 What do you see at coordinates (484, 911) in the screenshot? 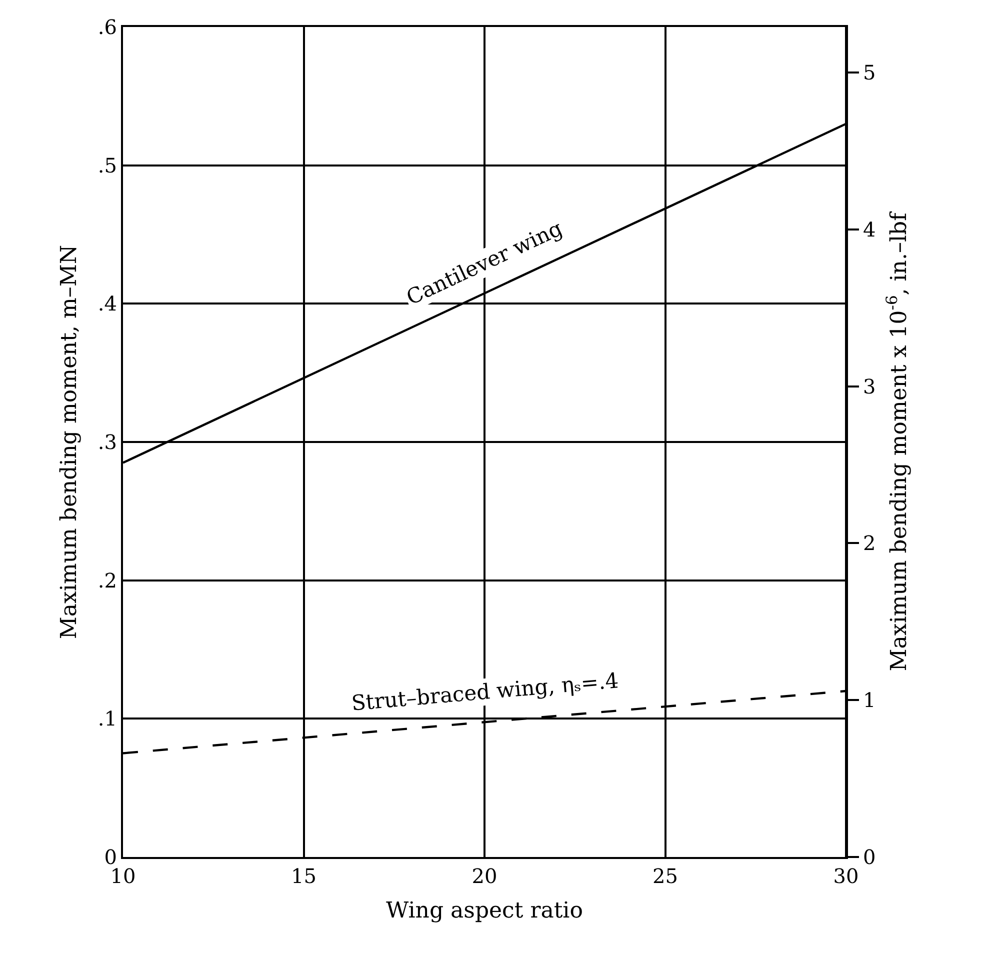
I see `x-axis-title: Wing aspect ratio` at bounding box center [484, 911].